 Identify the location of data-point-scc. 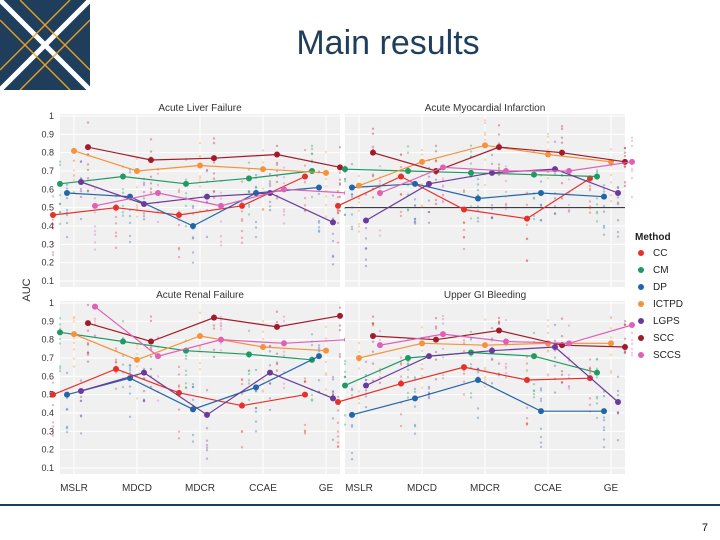
(88, 323).